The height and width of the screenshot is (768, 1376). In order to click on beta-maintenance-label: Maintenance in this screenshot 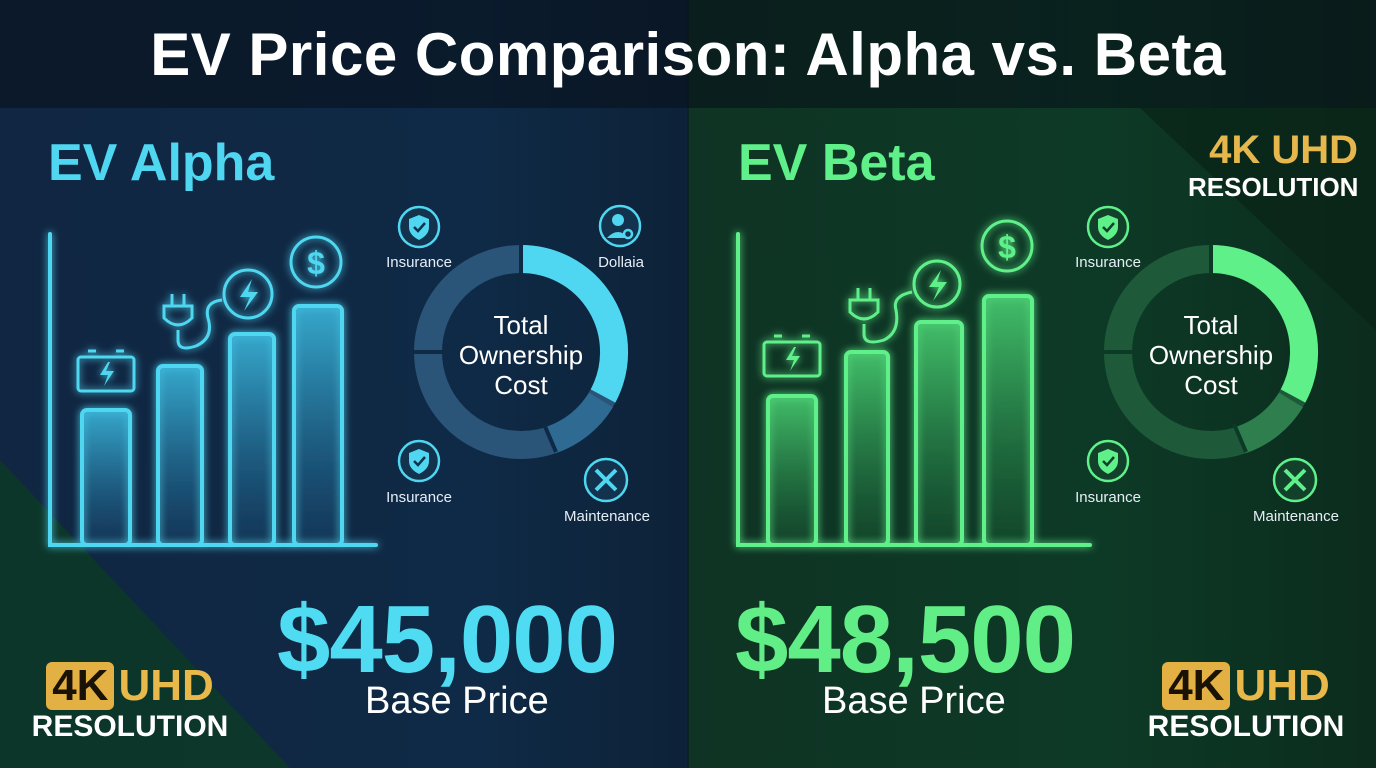, I will do `click(1296, 516)`.